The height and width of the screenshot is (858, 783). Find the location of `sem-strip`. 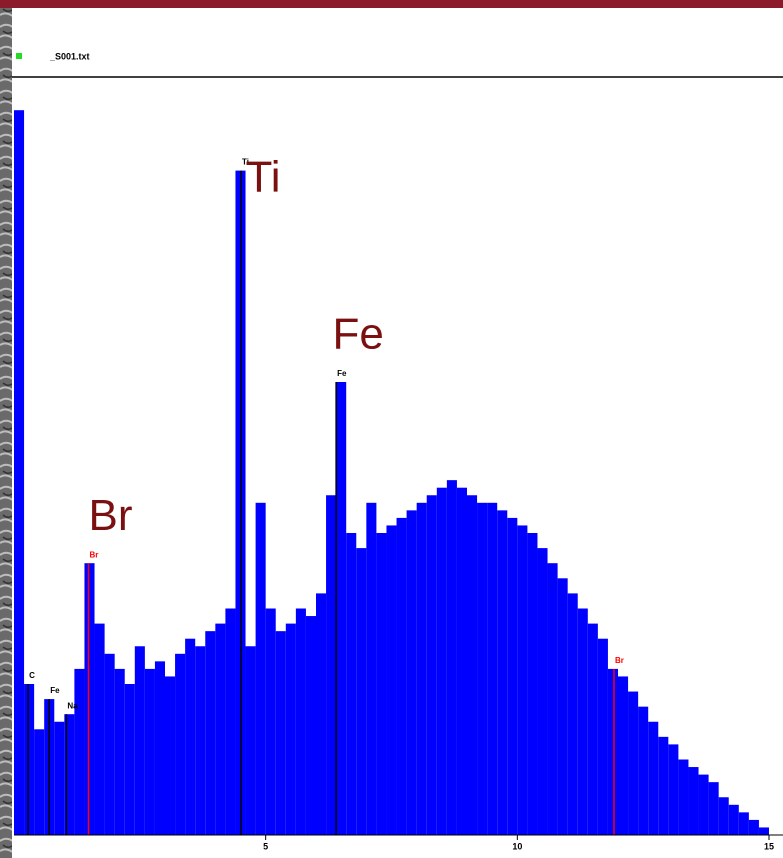

sem-strip is located at coordinates (6, 433).